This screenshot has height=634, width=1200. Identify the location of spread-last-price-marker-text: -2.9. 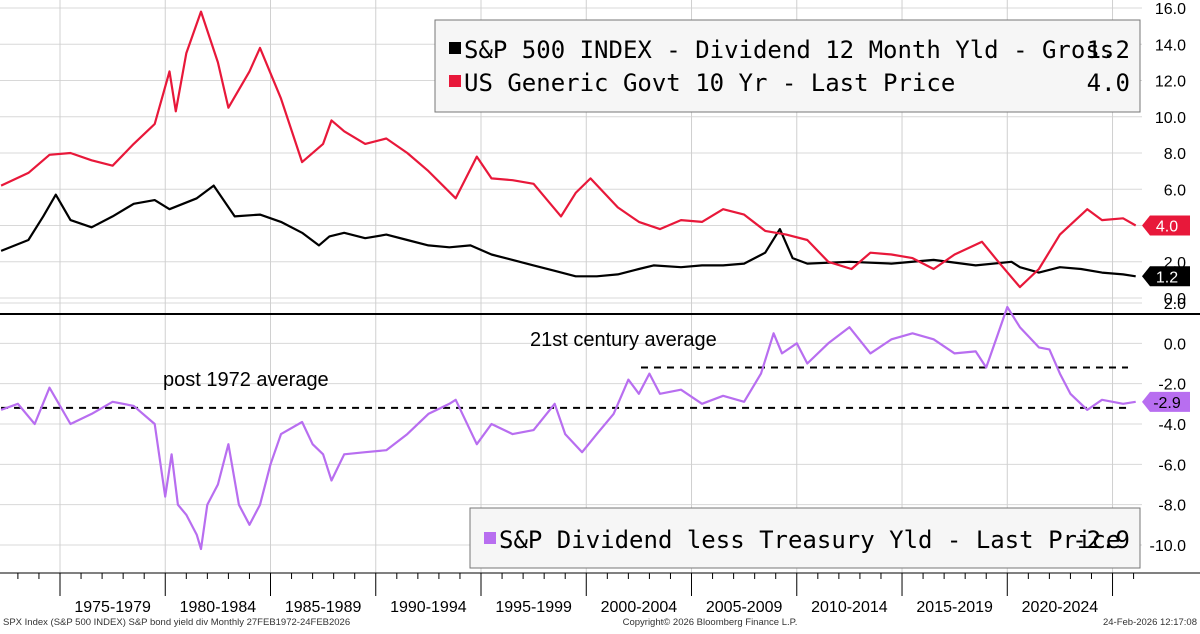
(1167, 403).